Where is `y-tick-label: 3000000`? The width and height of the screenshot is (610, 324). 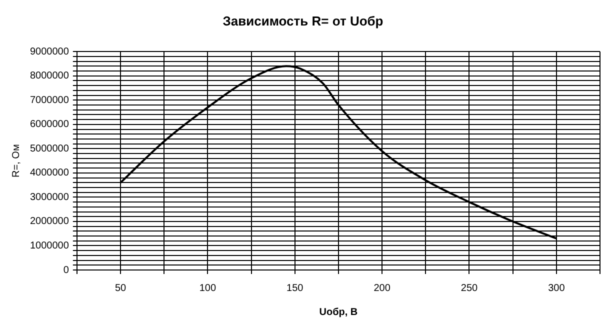
y-tick-label: 3000000 is located at coordinates (50, 197).